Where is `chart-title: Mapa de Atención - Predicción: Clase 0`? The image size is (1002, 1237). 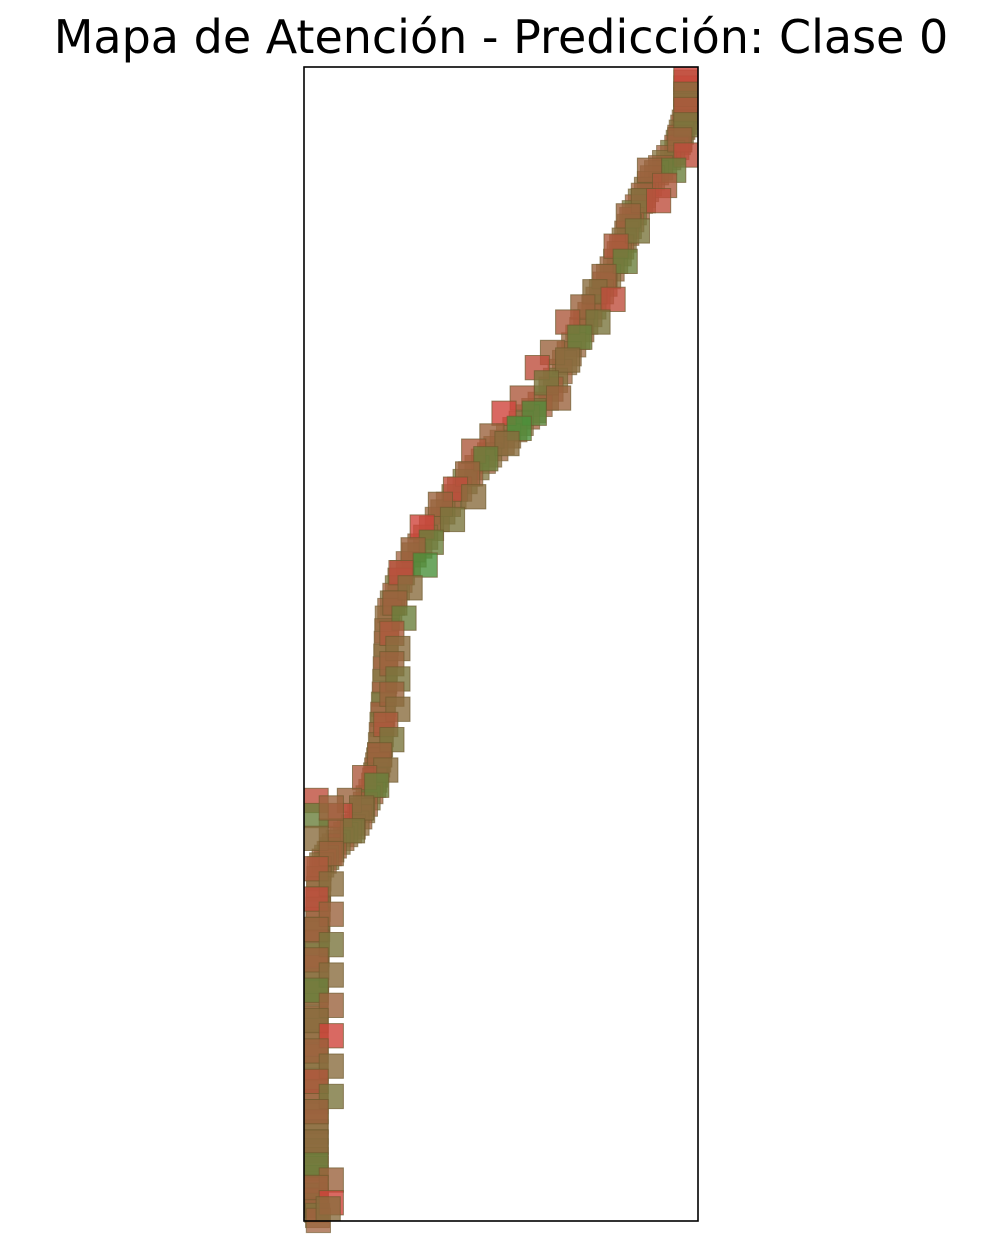
chart-title: Mapa de Atención - Predicción: Clase 0 is located at coordinates (501, 37).